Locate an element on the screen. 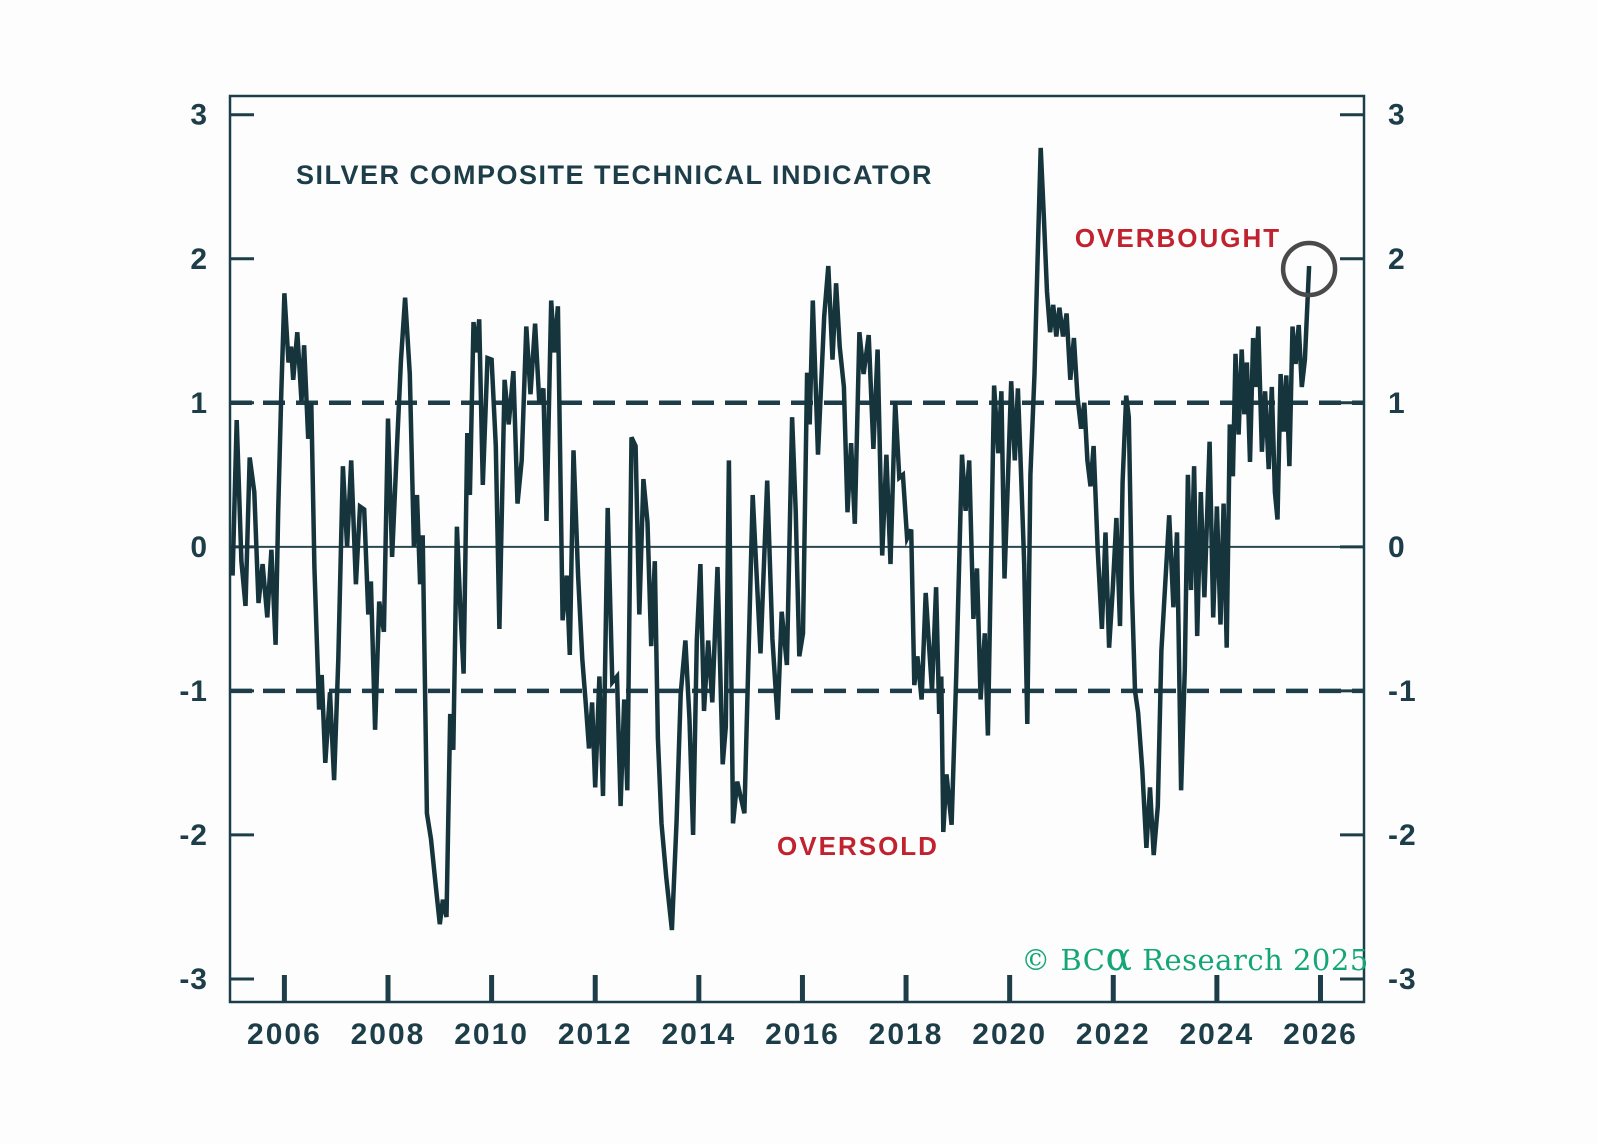 This screenshot has height=1144, width=1597. y-axis-label-right: -3 is located at coordinates (1402, 979).